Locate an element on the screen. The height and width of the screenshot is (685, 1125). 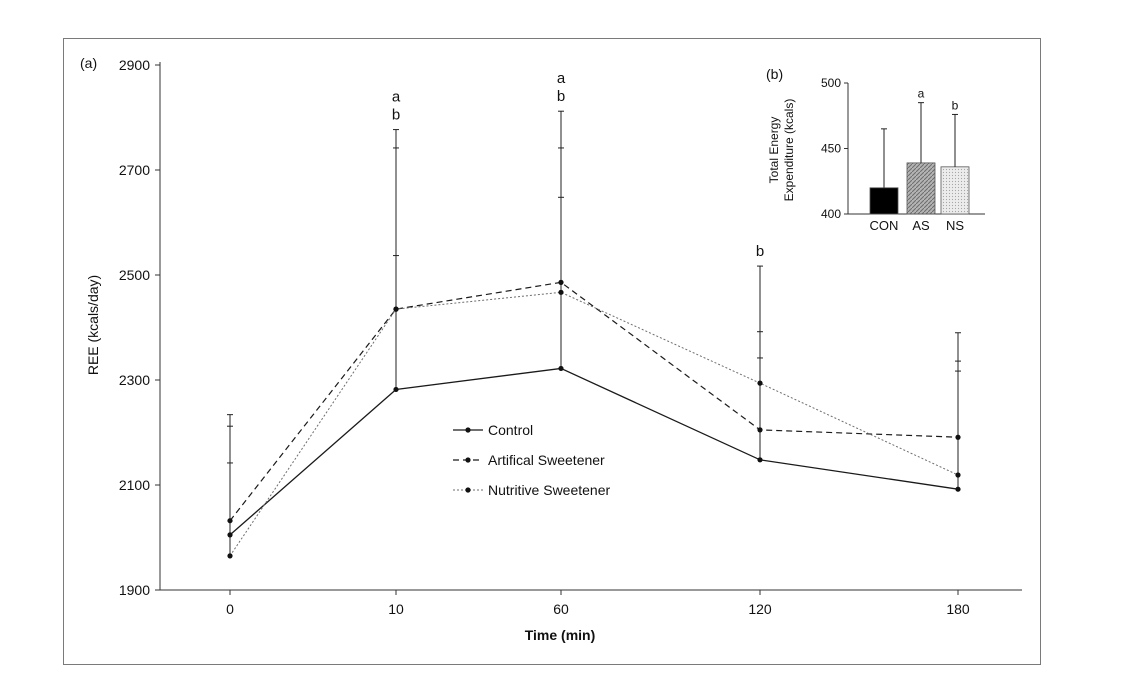
y-tick-label: 2100 is located at coordinates (134, 485).